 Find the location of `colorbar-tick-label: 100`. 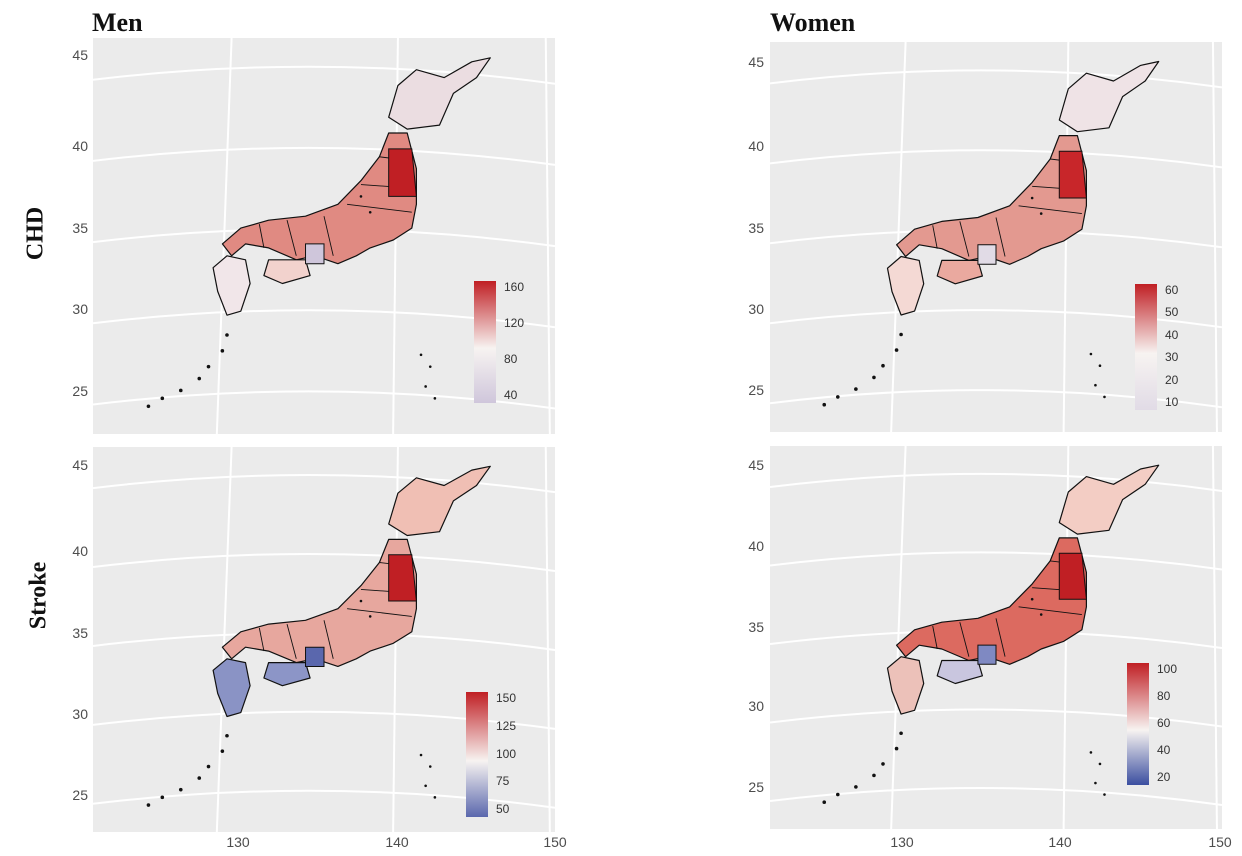

colorbar-tick-label: 100 is located at coordinates (1167, 669).